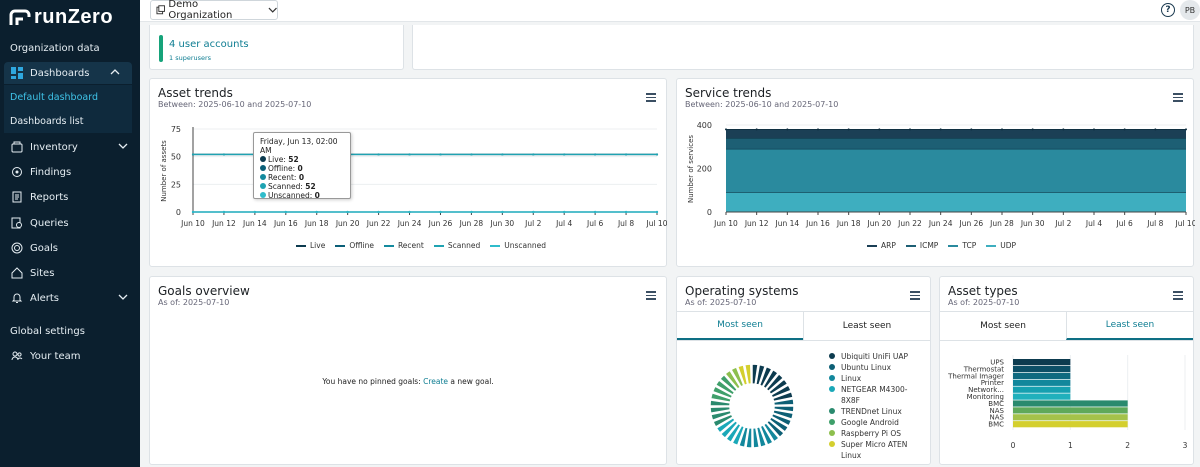 This screenshot has width=1200, height=467. I want to click on os-legend-item: Raspberry Pi OS, so click(870, 433).